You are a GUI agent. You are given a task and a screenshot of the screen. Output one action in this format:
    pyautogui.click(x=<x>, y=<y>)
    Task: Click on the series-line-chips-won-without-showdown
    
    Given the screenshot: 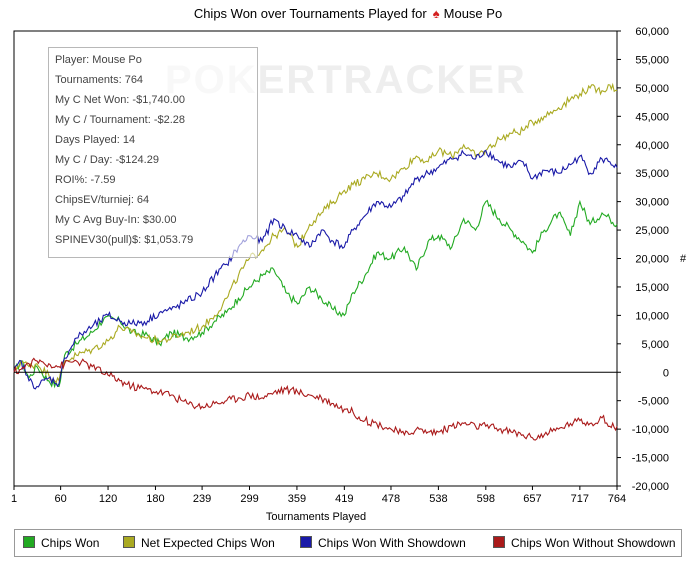 What is the action you would take?
    pyautogui.click(x=315, y=399)
    